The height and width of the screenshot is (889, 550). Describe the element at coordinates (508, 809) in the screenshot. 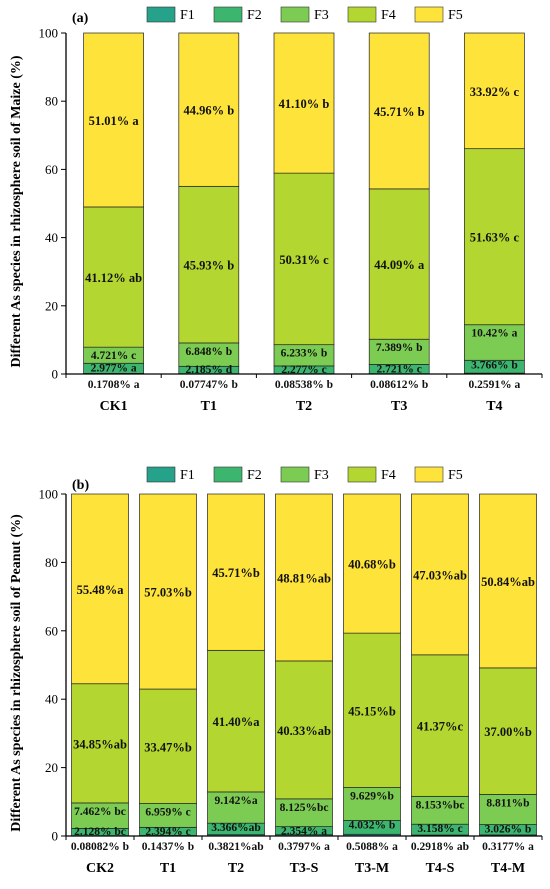

I see `bar-T4-M-F3` at that location.